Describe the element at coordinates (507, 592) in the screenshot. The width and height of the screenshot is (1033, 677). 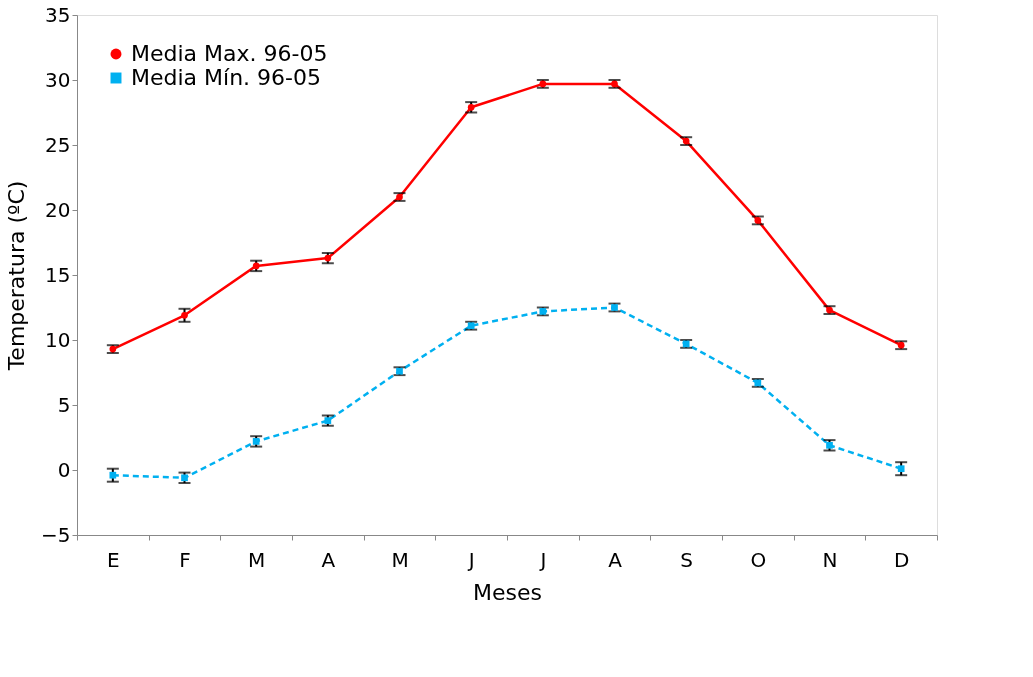
I see `x-axis-title: Meses` at that location.